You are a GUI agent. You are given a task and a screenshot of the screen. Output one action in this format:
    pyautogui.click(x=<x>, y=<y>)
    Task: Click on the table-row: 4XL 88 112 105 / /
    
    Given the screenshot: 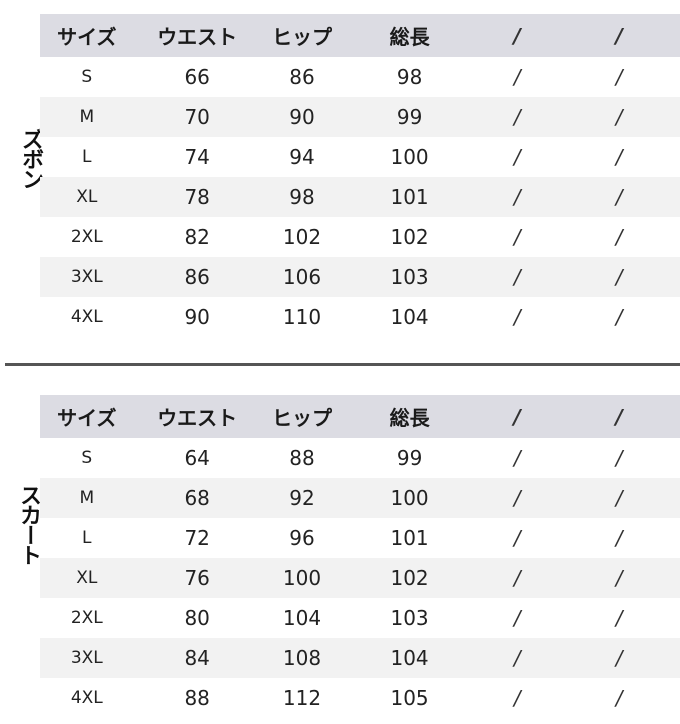 What is the action you would take?
    pyautogui.click(x=360, y=698)
    